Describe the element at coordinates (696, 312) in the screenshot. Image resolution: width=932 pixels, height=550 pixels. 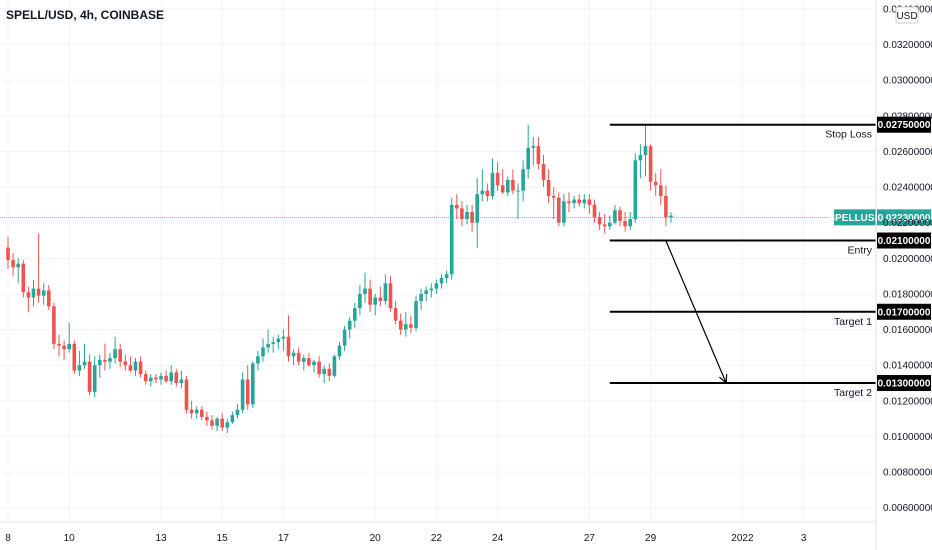
I see `projection-arrow` at that location.